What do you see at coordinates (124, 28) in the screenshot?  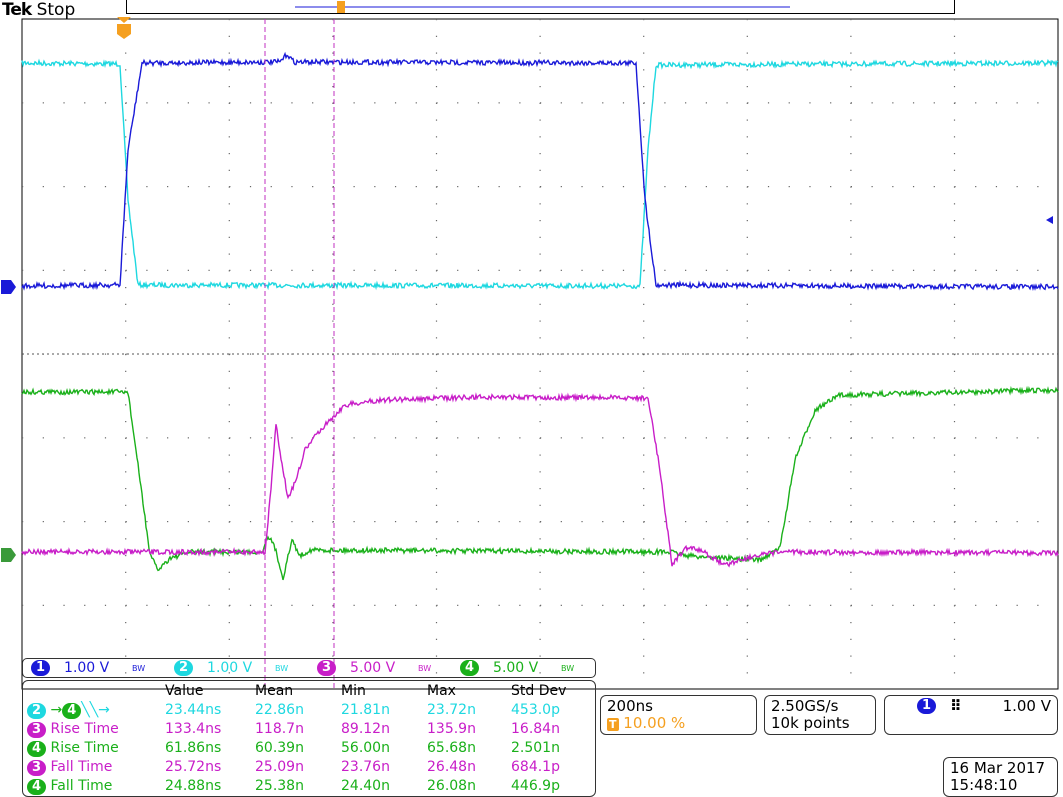 I see `trigger-position-marker` at bounding box center [124, 28].